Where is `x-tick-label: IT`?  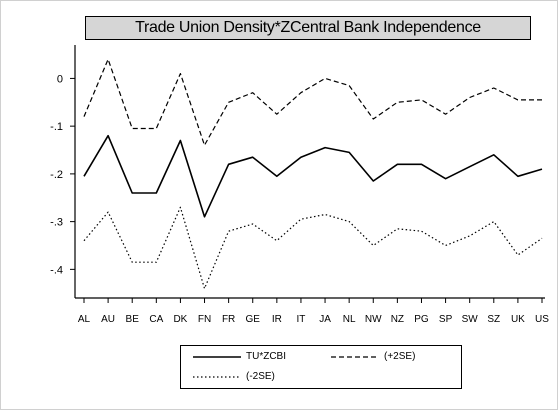
x-tick-label: IT is located at coordinates (301, 319).